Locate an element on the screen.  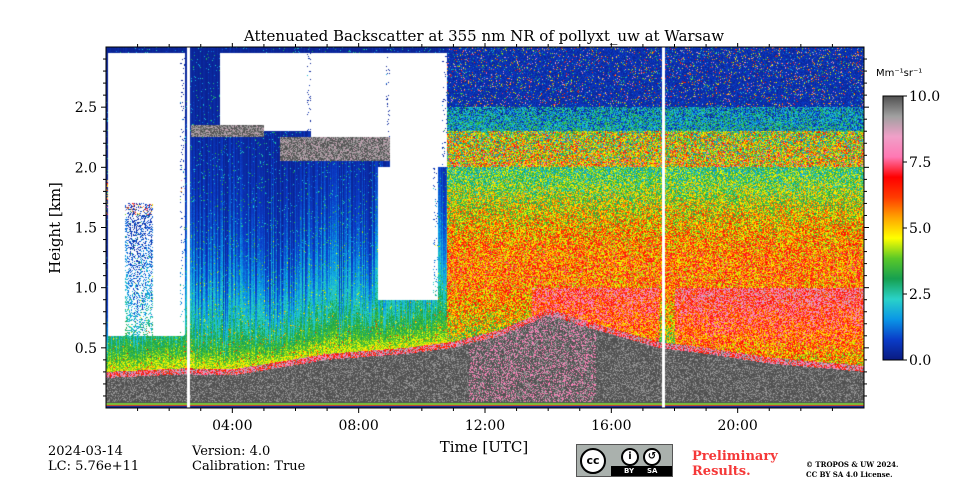
colorbar-ticks: 0.0 2.5 5.0 7.5 10.0 is located at coordinates (921, 229).